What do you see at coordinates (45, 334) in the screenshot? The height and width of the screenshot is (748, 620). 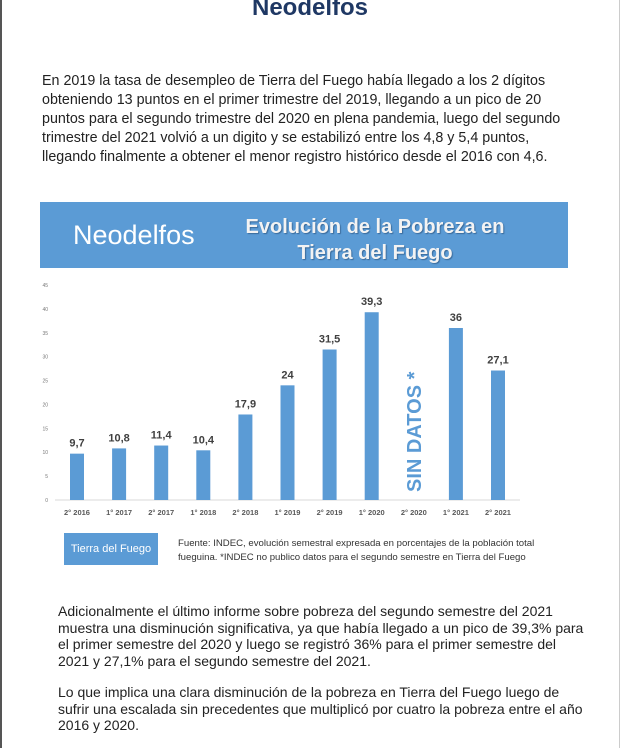 I see `y-tick-label: 35` at bounding box center [45, 334].